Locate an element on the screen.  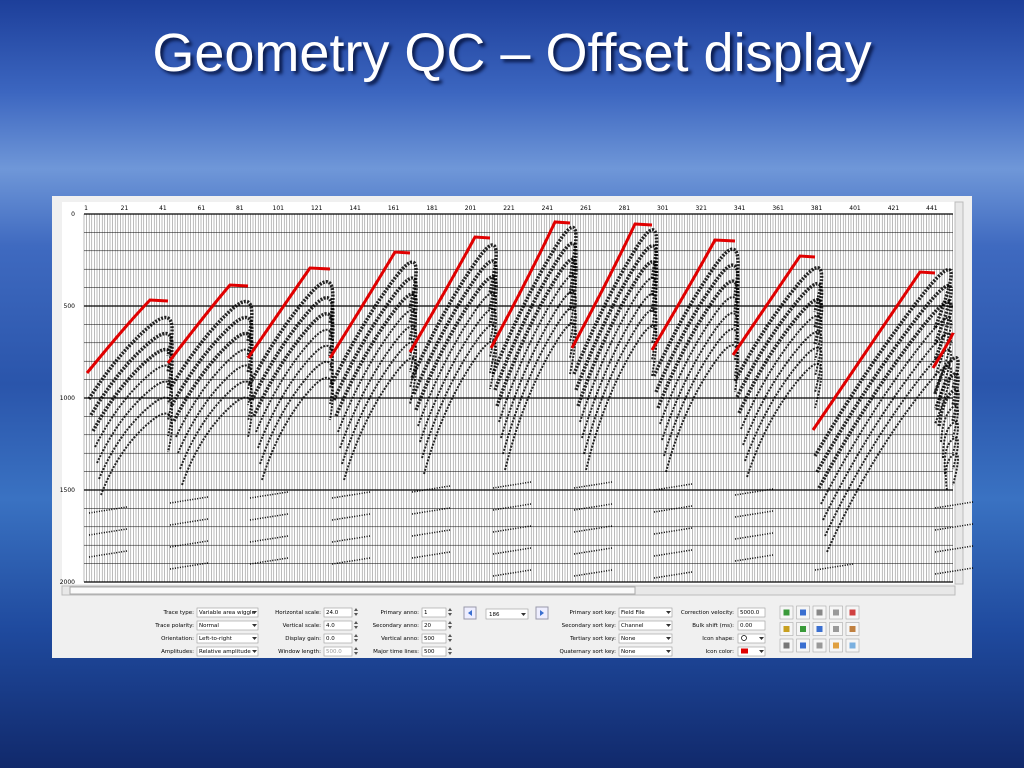
trace-label: 1 is located at coordinates (86, 208).